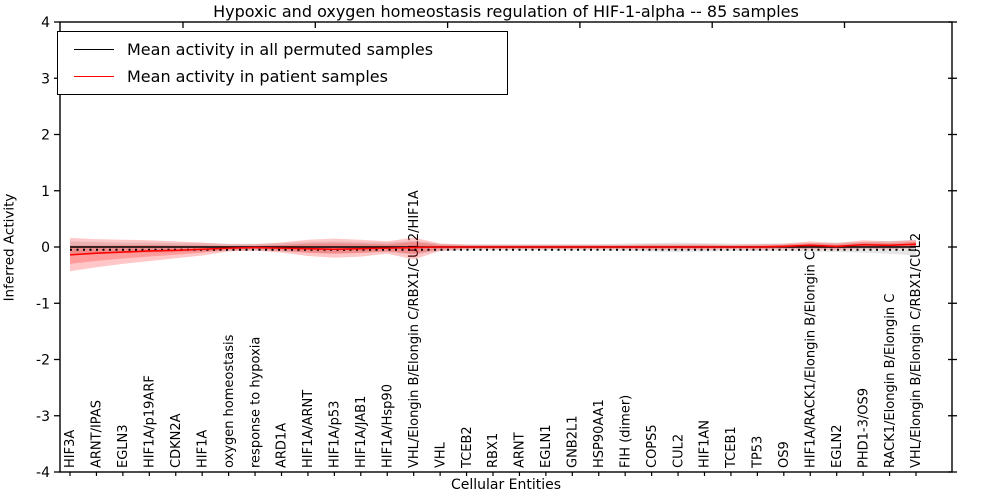 This screenshot has height=500, width=1000. I want to click on x-category-label: HIF1AN, so click(705, 444).